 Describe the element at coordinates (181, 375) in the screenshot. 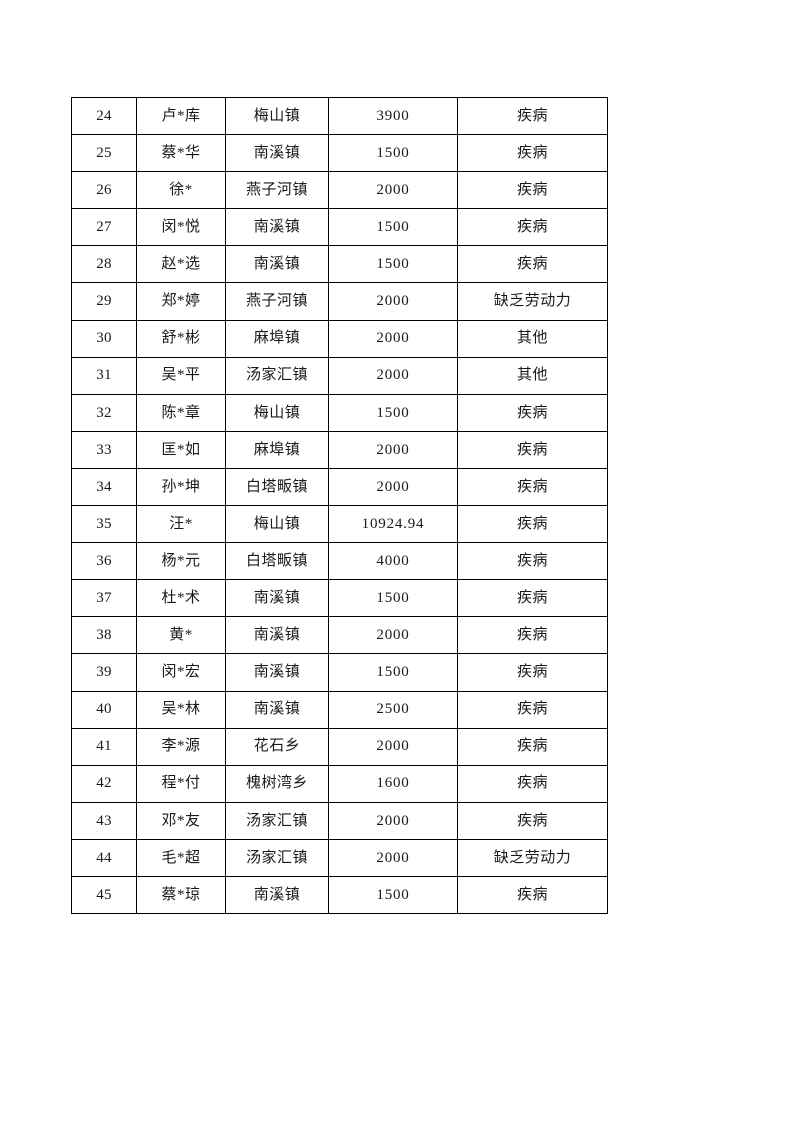

I see `cell-name: 吴*平` at that location.